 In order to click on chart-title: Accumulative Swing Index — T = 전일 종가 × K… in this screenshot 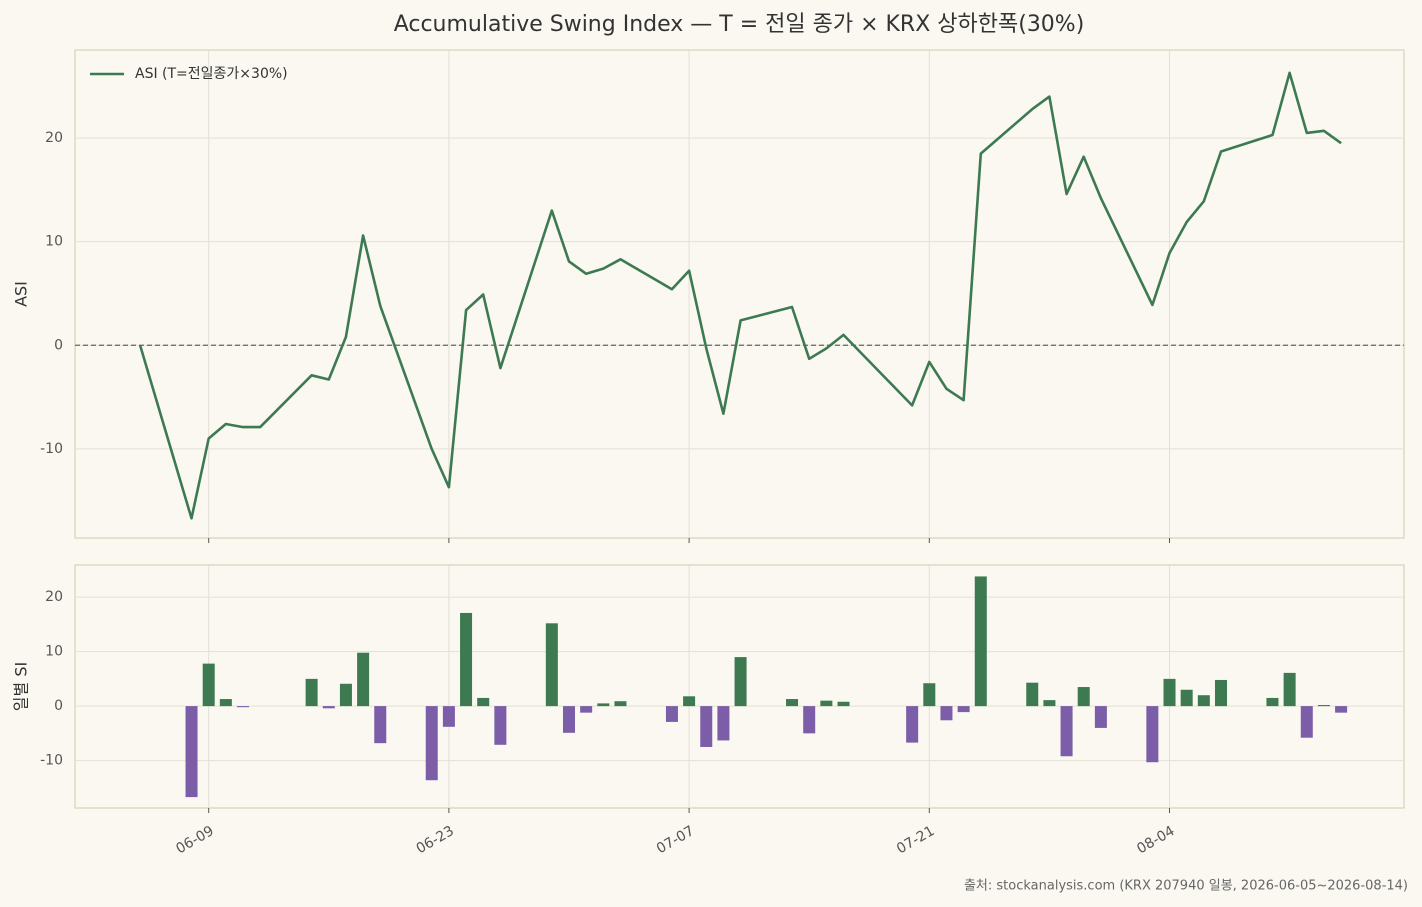, I will do `click(739, 24)`.